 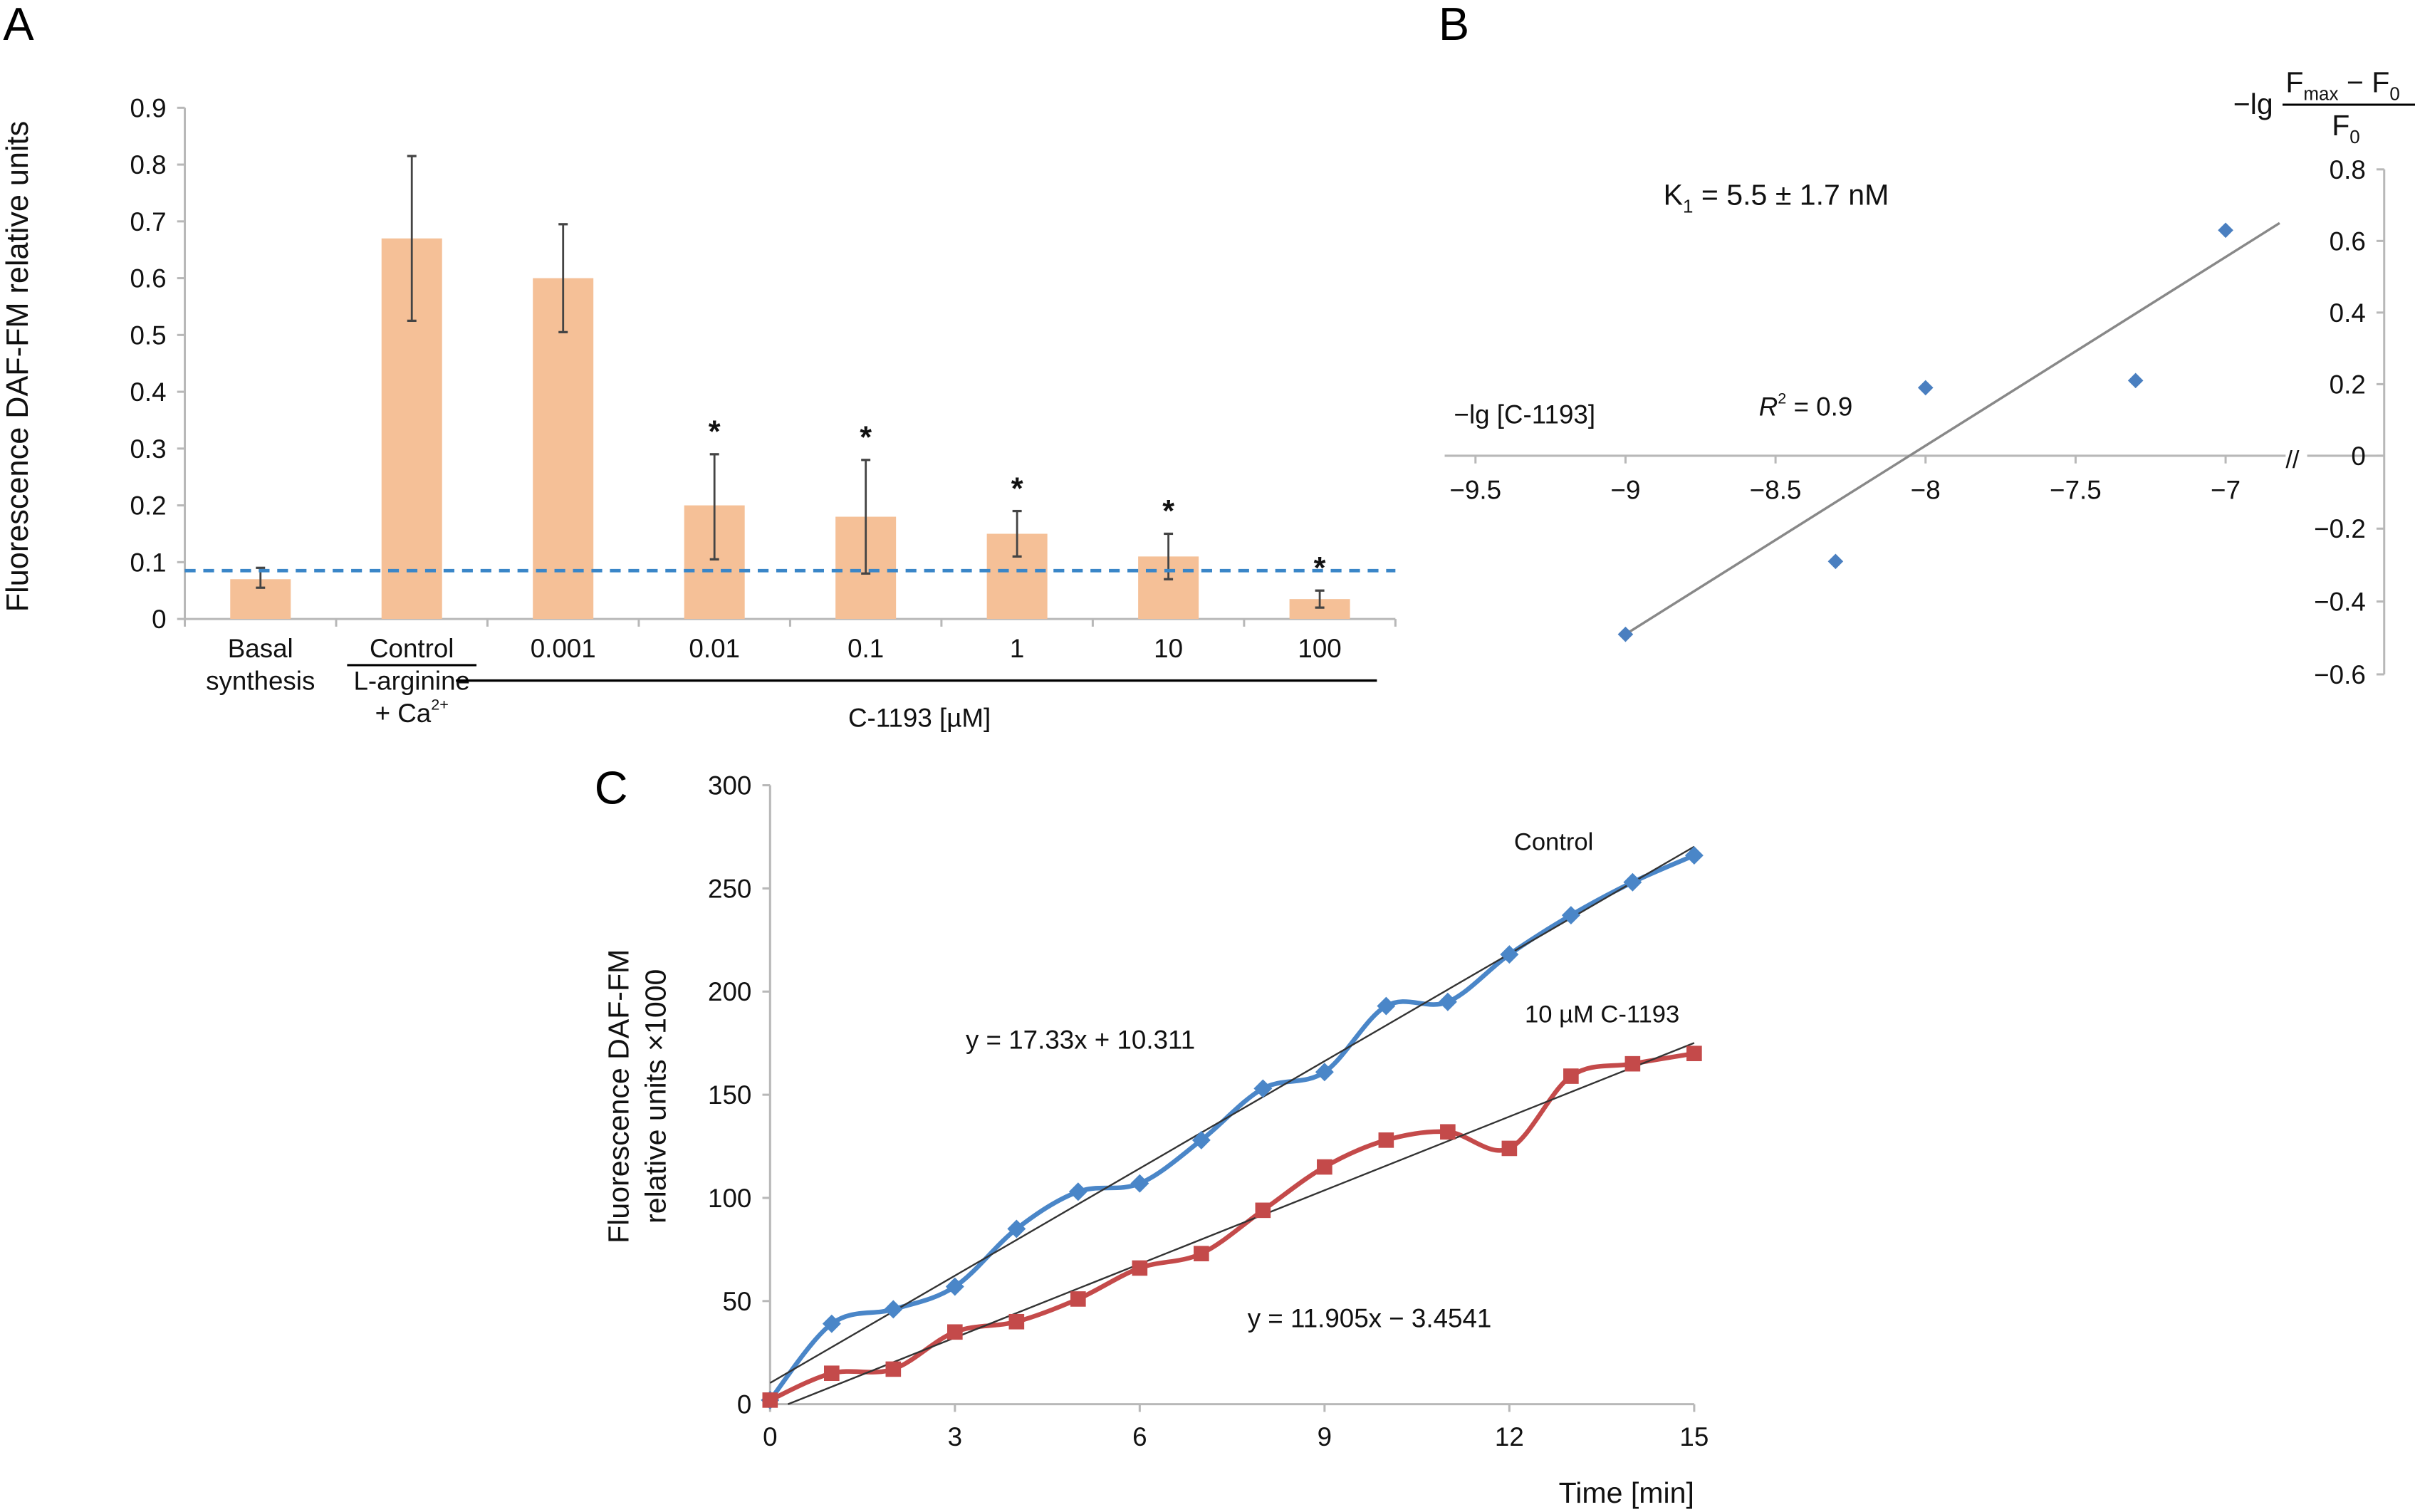 I want to click on trendline-c1193, so click(x=1241, y=1224).